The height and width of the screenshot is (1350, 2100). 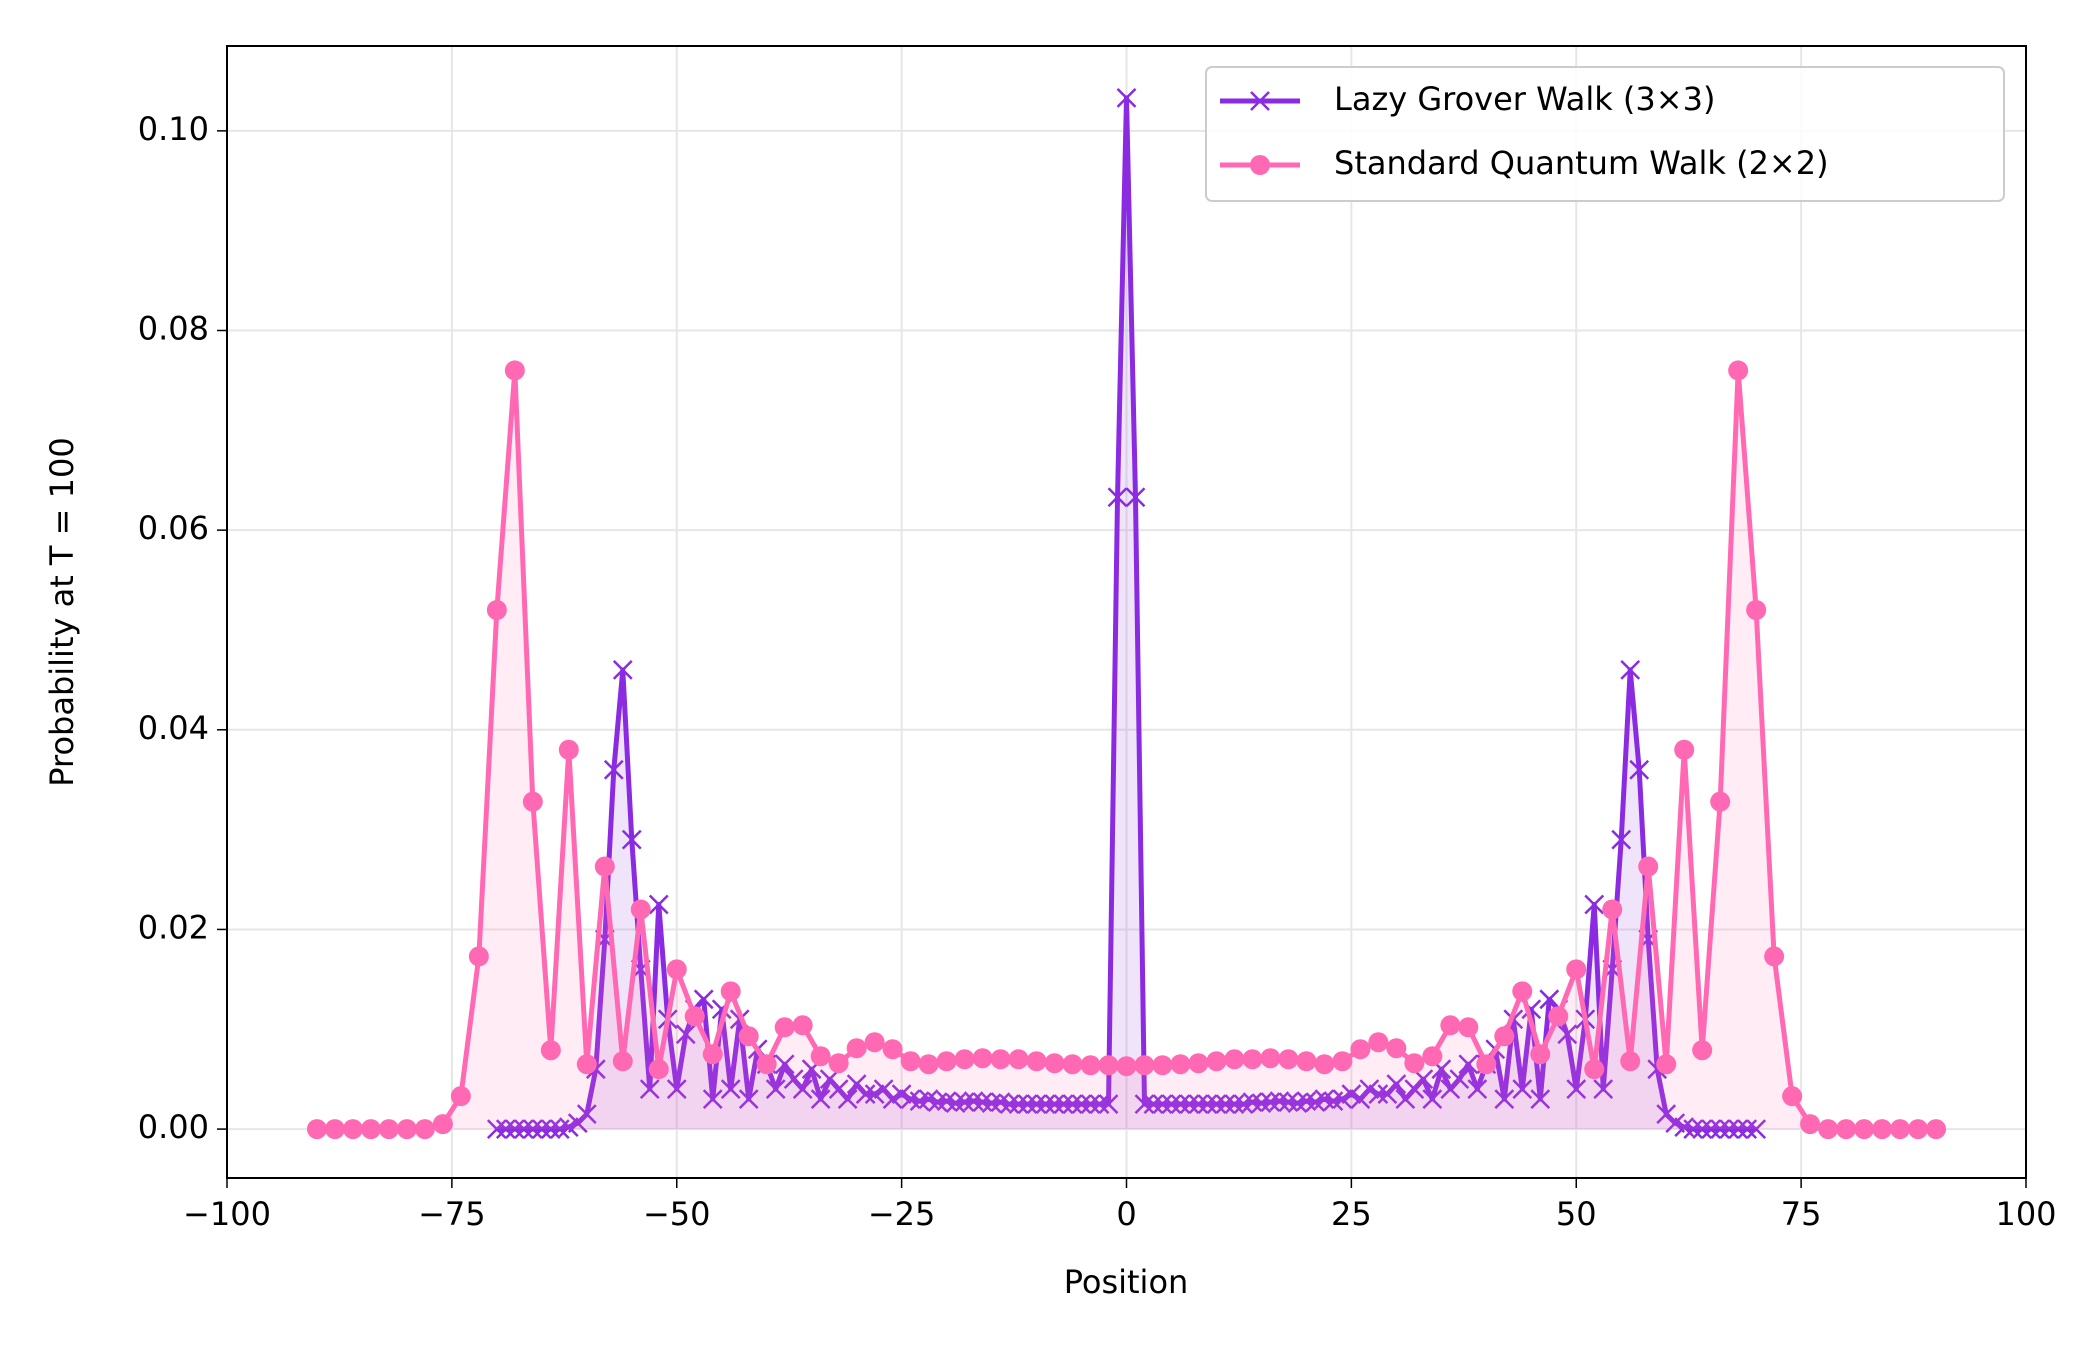 What do you see at coordinates (173, 1127) in the screenshot?
I see `y-tick-label: 0.00` at bounding box center [173, 1127].